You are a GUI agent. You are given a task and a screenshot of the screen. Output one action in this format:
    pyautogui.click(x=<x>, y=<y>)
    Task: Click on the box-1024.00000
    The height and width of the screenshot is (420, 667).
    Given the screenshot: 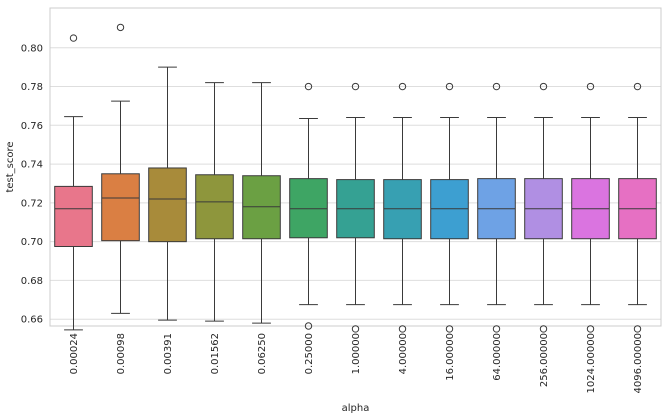 What is the action you would take?
    pyautogui.click(x=590, y=207)
    